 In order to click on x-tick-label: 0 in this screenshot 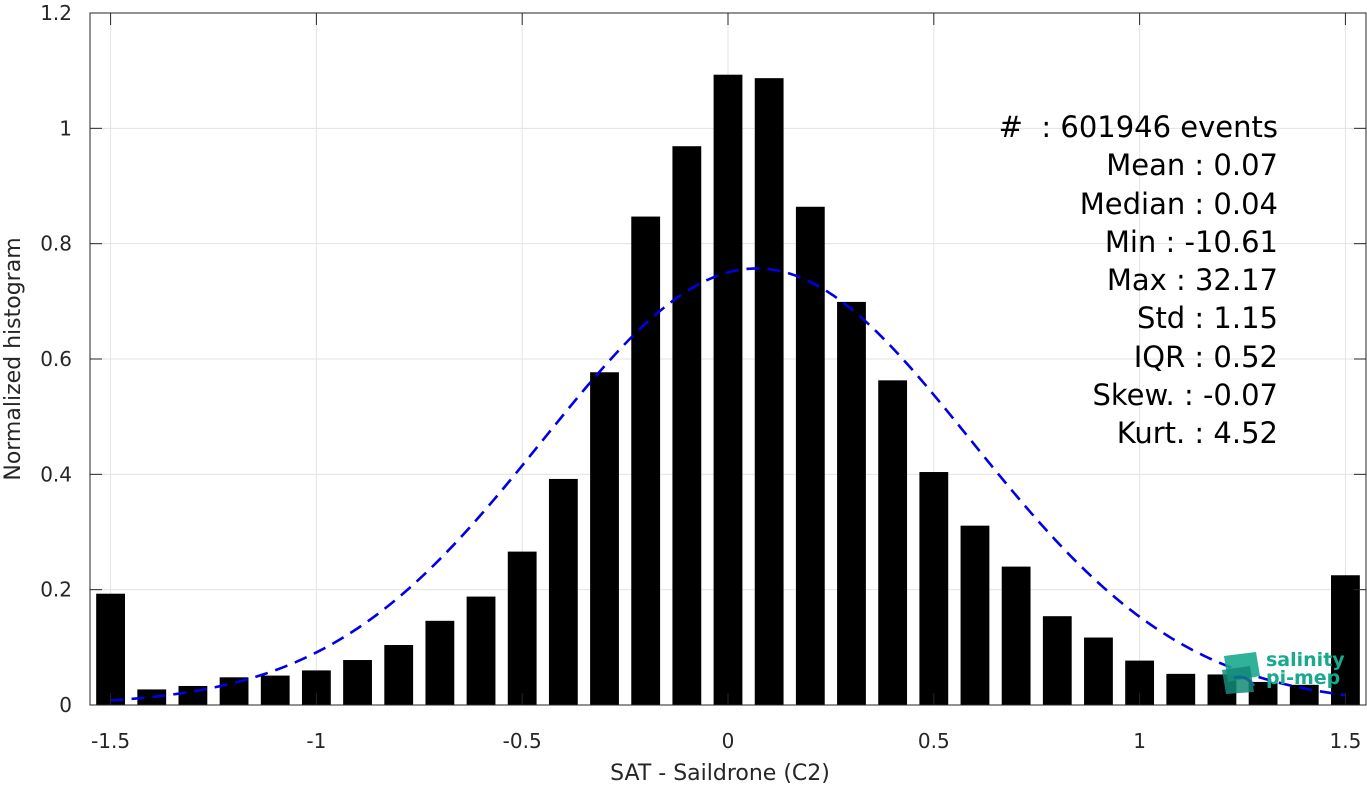, I will do `click(728, 741)`.